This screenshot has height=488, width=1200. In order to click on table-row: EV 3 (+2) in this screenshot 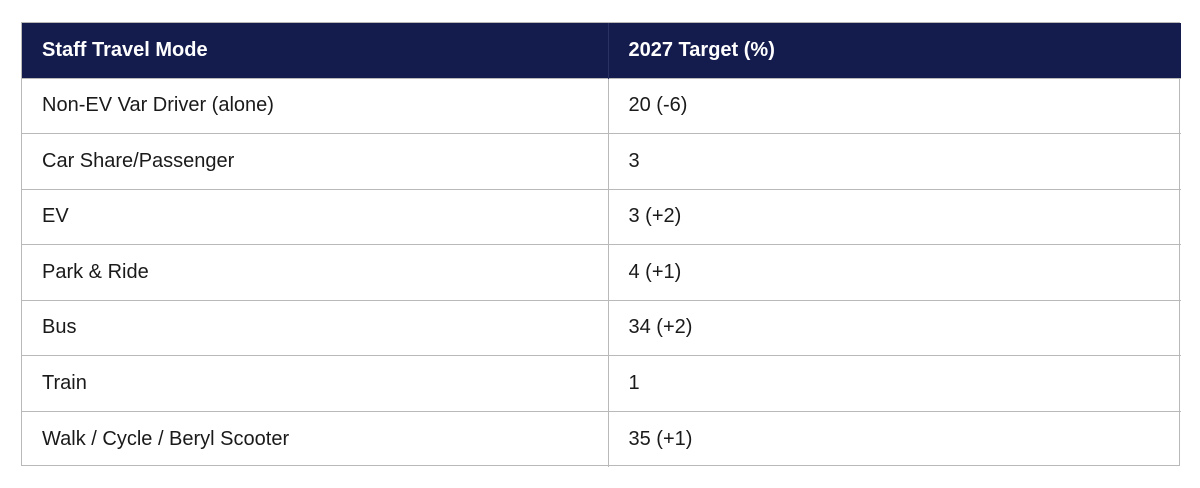, I will do `click(601, 216)`.